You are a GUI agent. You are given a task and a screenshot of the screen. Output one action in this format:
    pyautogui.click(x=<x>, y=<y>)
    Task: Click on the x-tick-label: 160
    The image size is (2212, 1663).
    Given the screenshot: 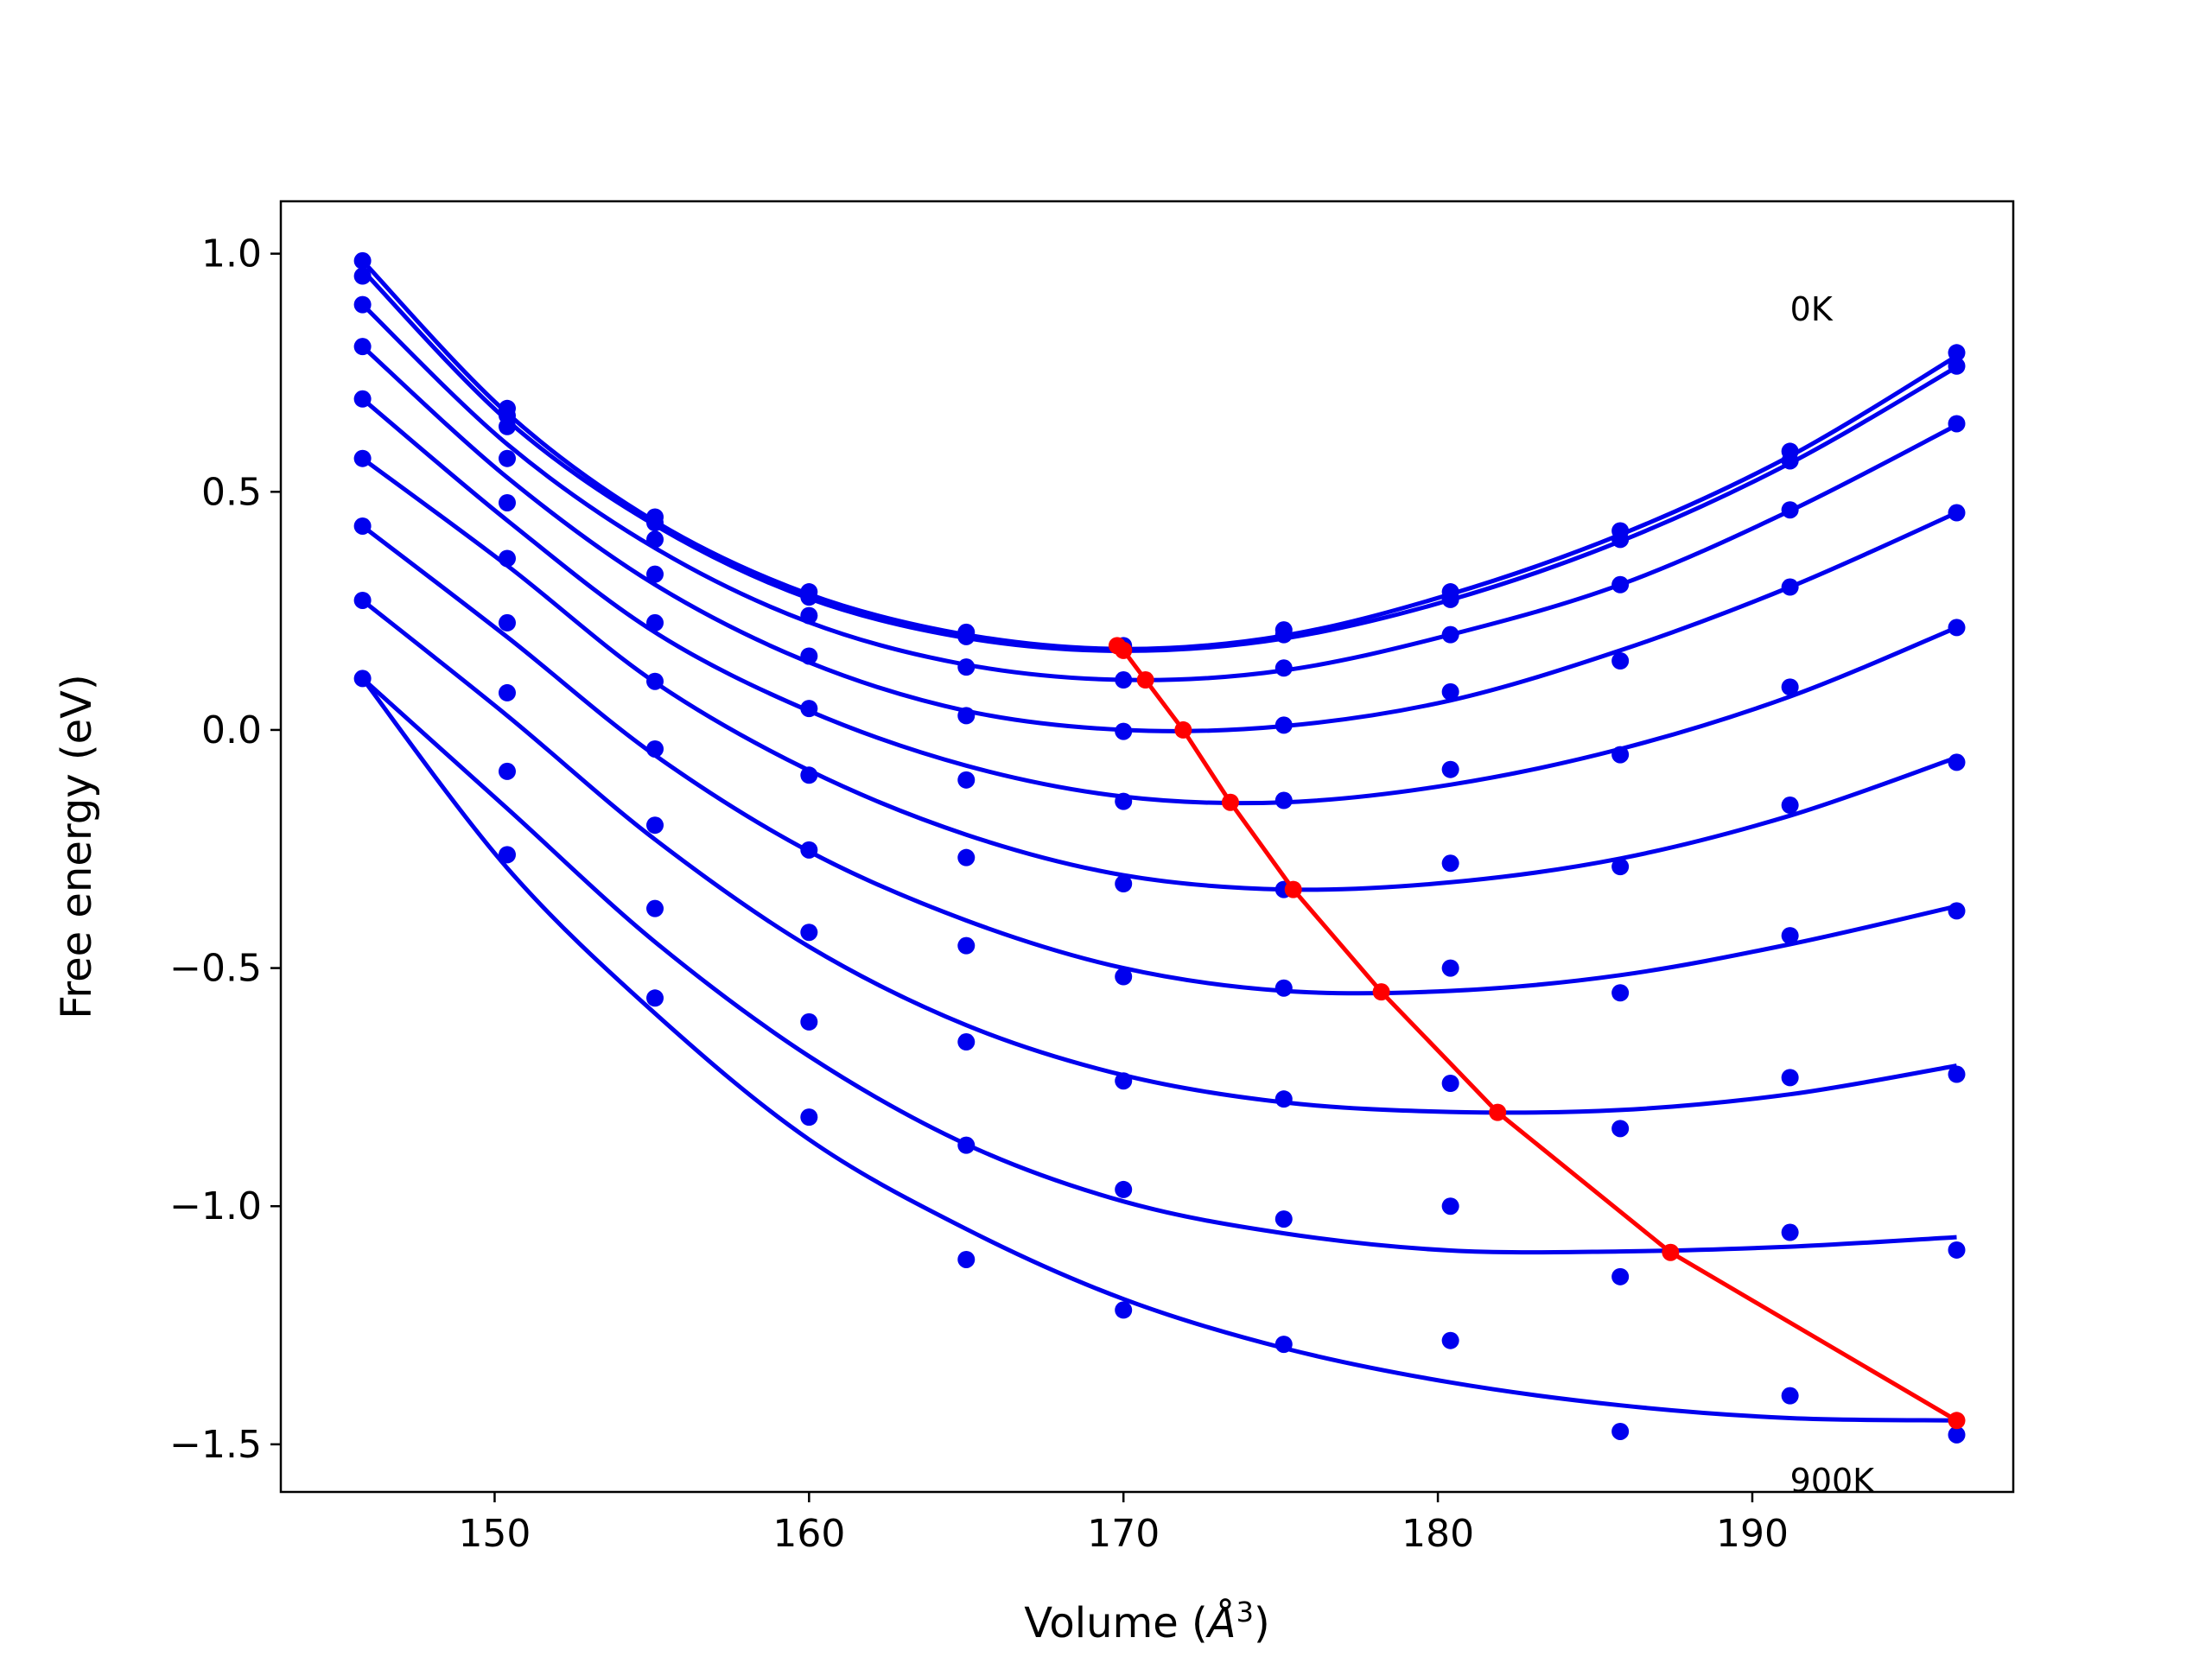 What is the action you would take?
    pyautogui.click(x=808, y=1534)
    